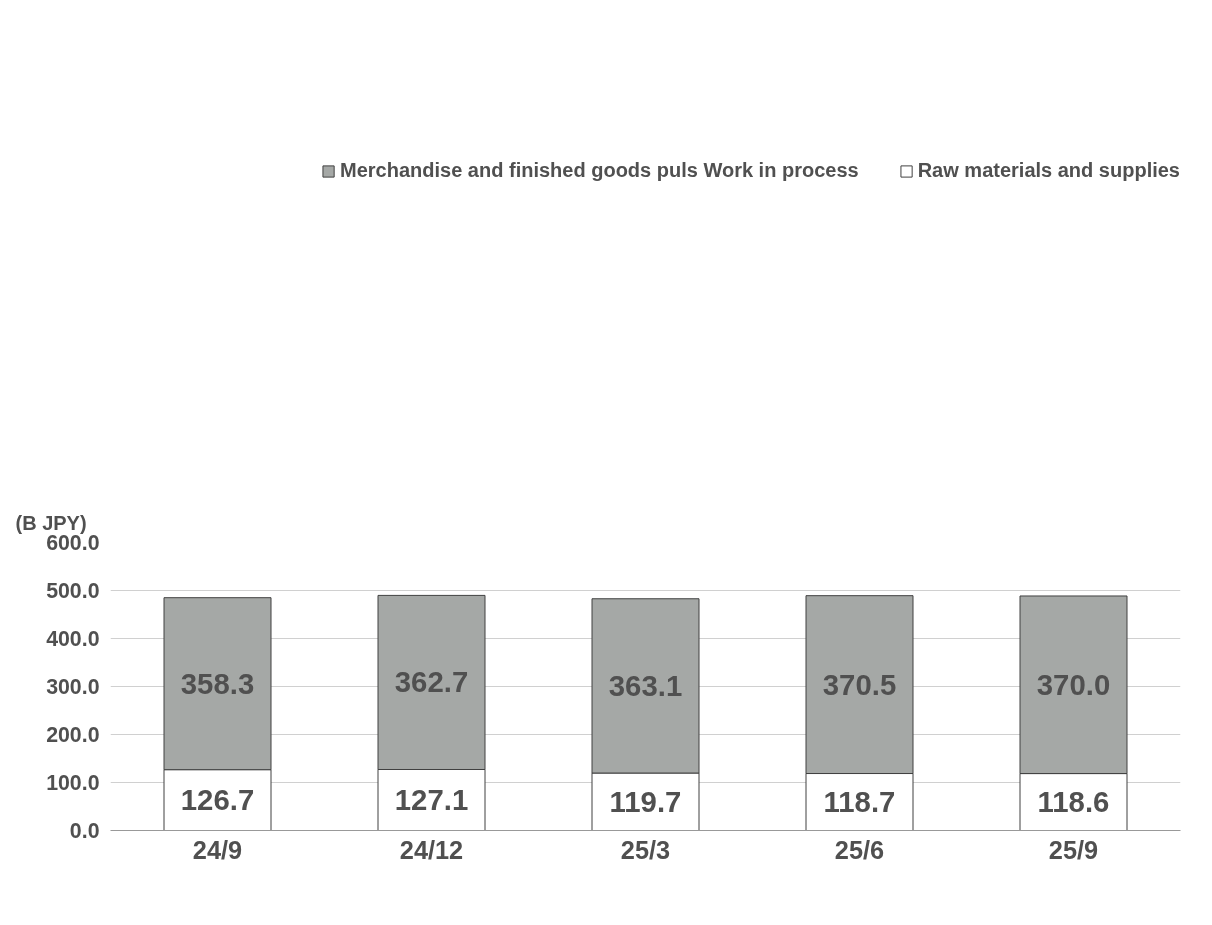 The width and height of the screenshot is (1212, 925). I want to click on data-label: 119.7, so click(645, 801).